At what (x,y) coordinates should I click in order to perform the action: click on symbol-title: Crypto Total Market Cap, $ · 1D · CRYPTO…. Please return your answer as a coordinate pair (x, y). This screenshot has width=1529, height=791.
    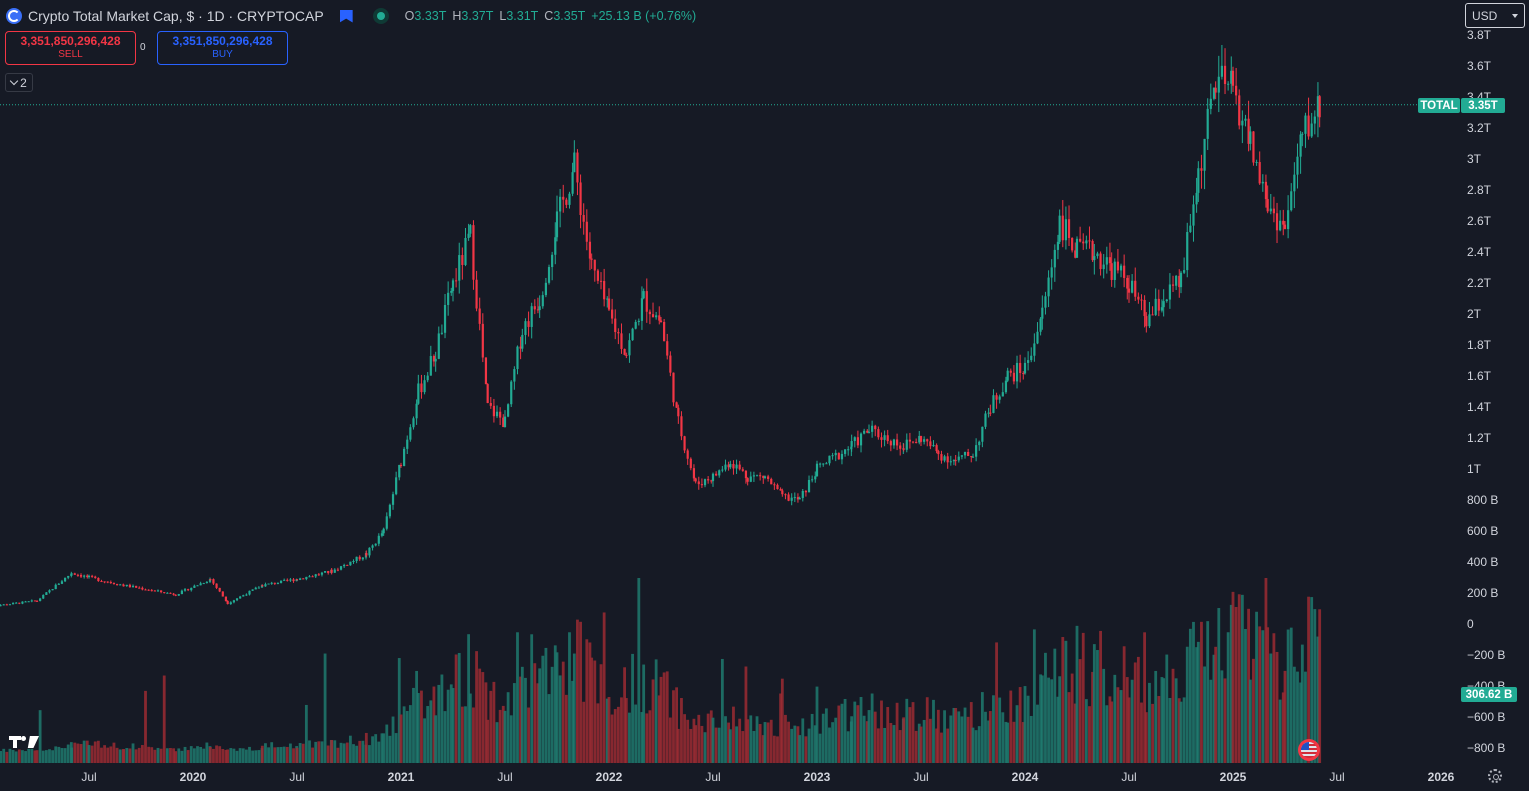
    Looking at the image, I should click on (176, 16).